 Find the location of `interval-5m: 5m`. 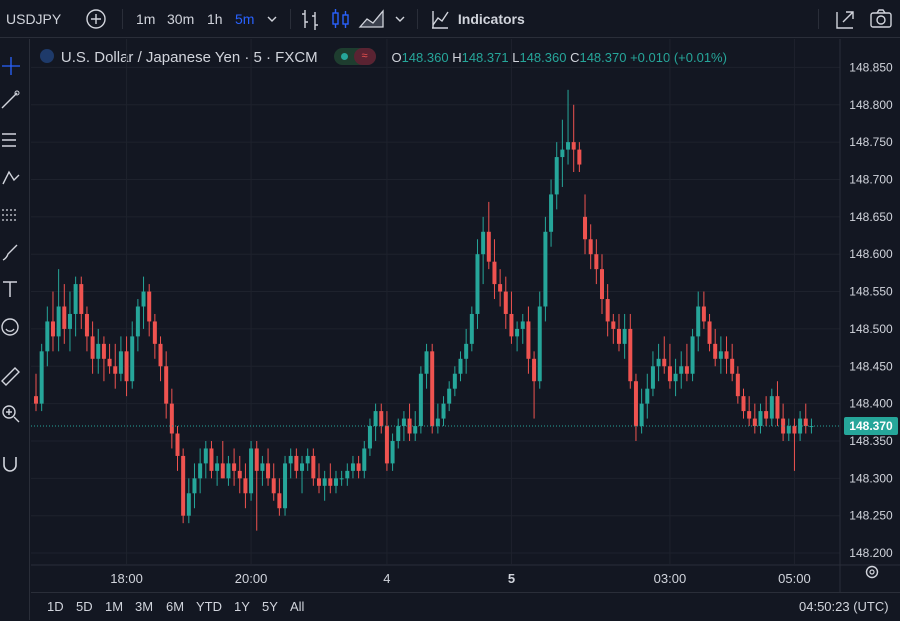

interval-5m: 5m is located at coordinates (245, 19).